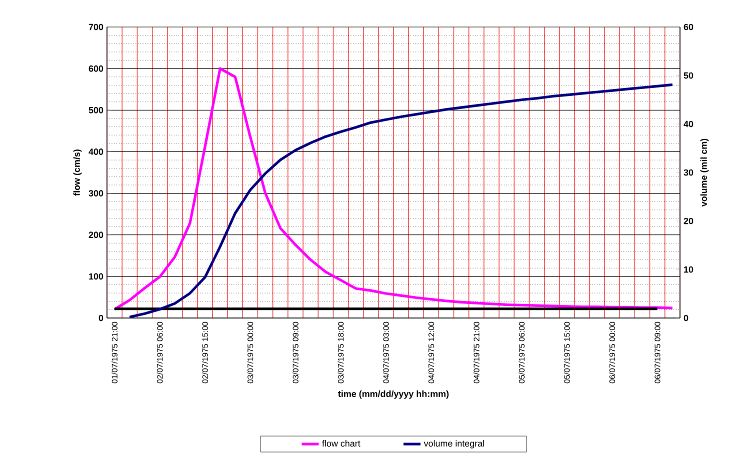 The image size is (756, 464). Describe the element at coordinates (77, 173) in the screenshot. I see `y-axis-title: flow (cm/s)` at that location.